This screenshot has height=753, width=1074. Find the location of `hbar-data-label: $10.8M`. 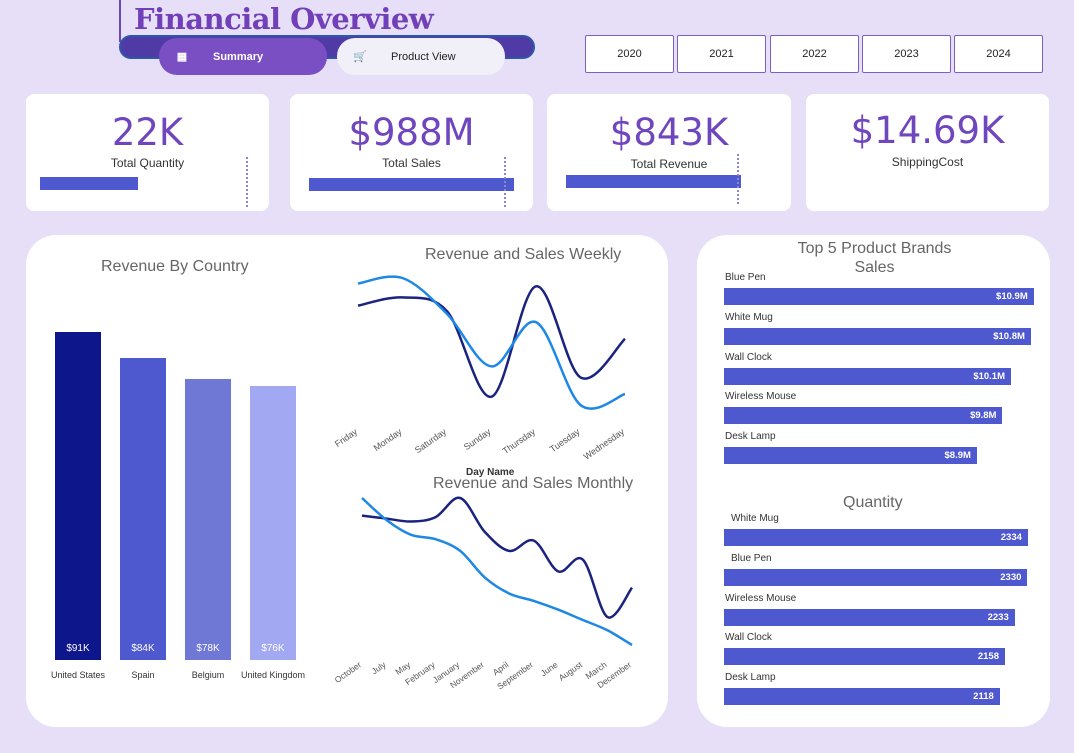

hbar-data-label: $10.8M is located at coordinates (1009, 336).